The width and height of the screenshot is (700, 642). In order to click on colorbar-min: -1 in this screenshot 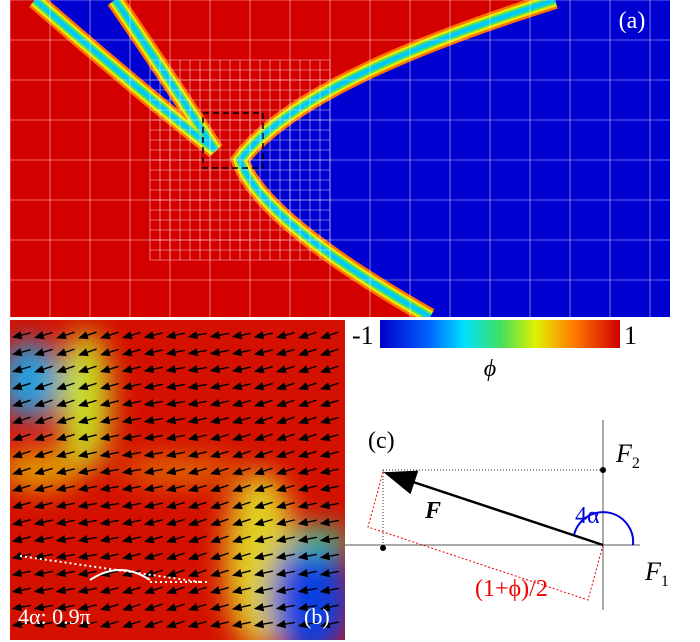, I will do `click(363, 335)`.